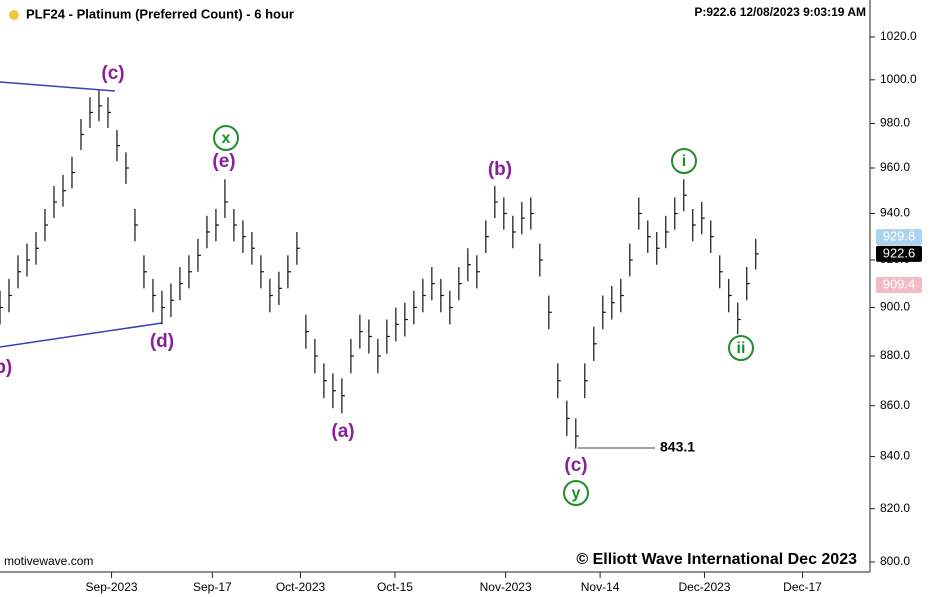 The height and width of the screenshot is (597, 936). I want to click on copyright: © Elliott Wave International Dec 2023, so click(716, 559).